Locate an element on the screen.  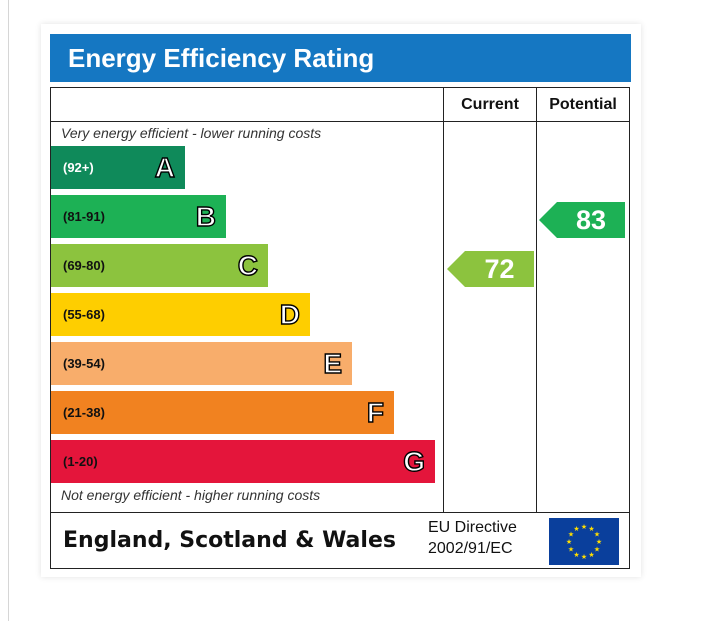
potential-arrow-shape is located at coordinates (582, 219).